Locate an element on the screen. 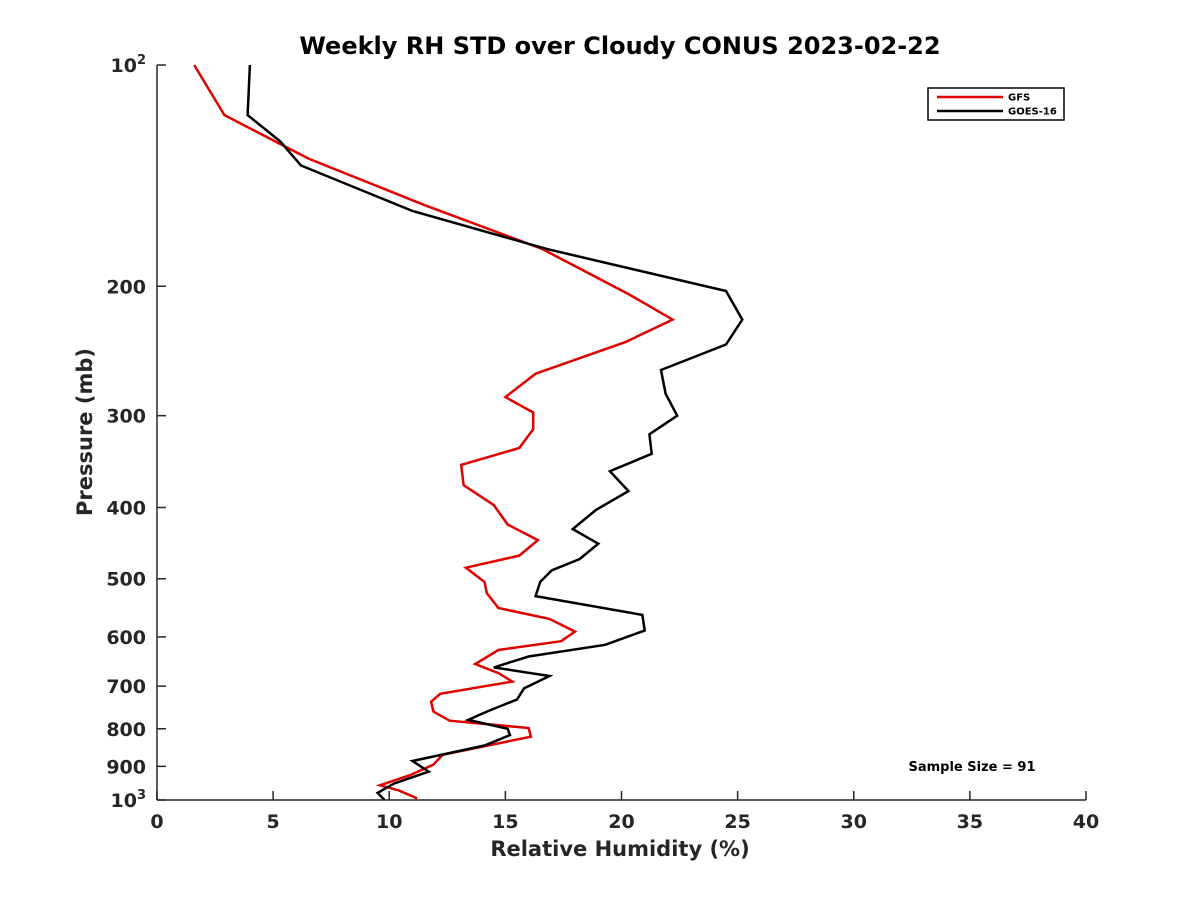 Image resolution: width=1200 pixels, height=900 pixels. x-tick-label: 0 is located at coordinates (156, 822).